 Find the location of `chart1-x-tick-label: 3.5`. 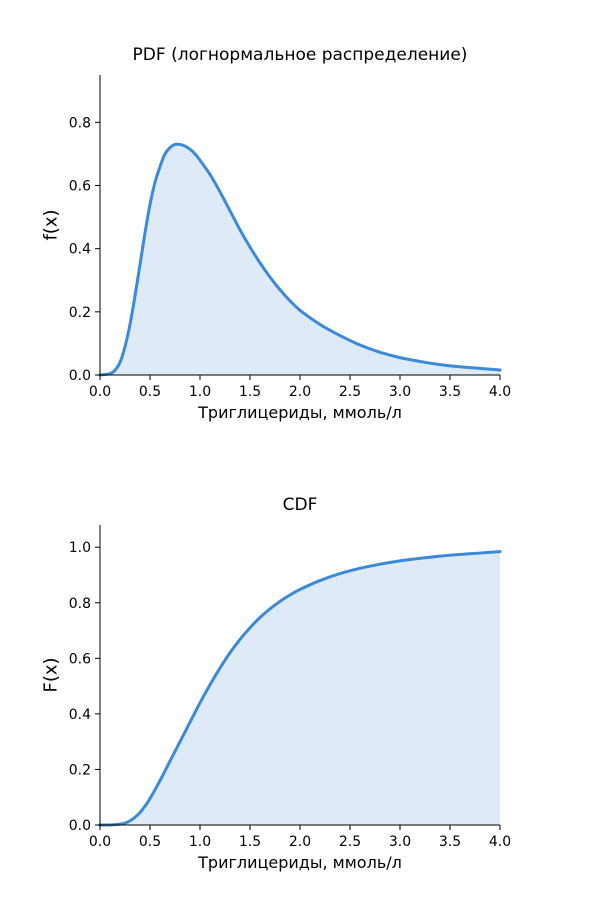

chart1-x-tick-label: 3.5 is located at coordinates (450, 842).